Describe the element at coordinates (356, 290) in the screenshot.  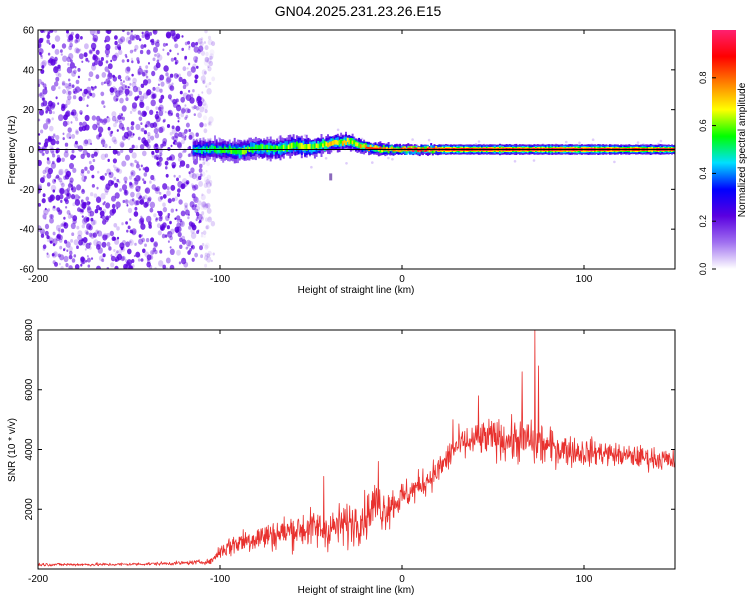
I see `spectrogram-x-label: Height of straight line (km)` at that location.